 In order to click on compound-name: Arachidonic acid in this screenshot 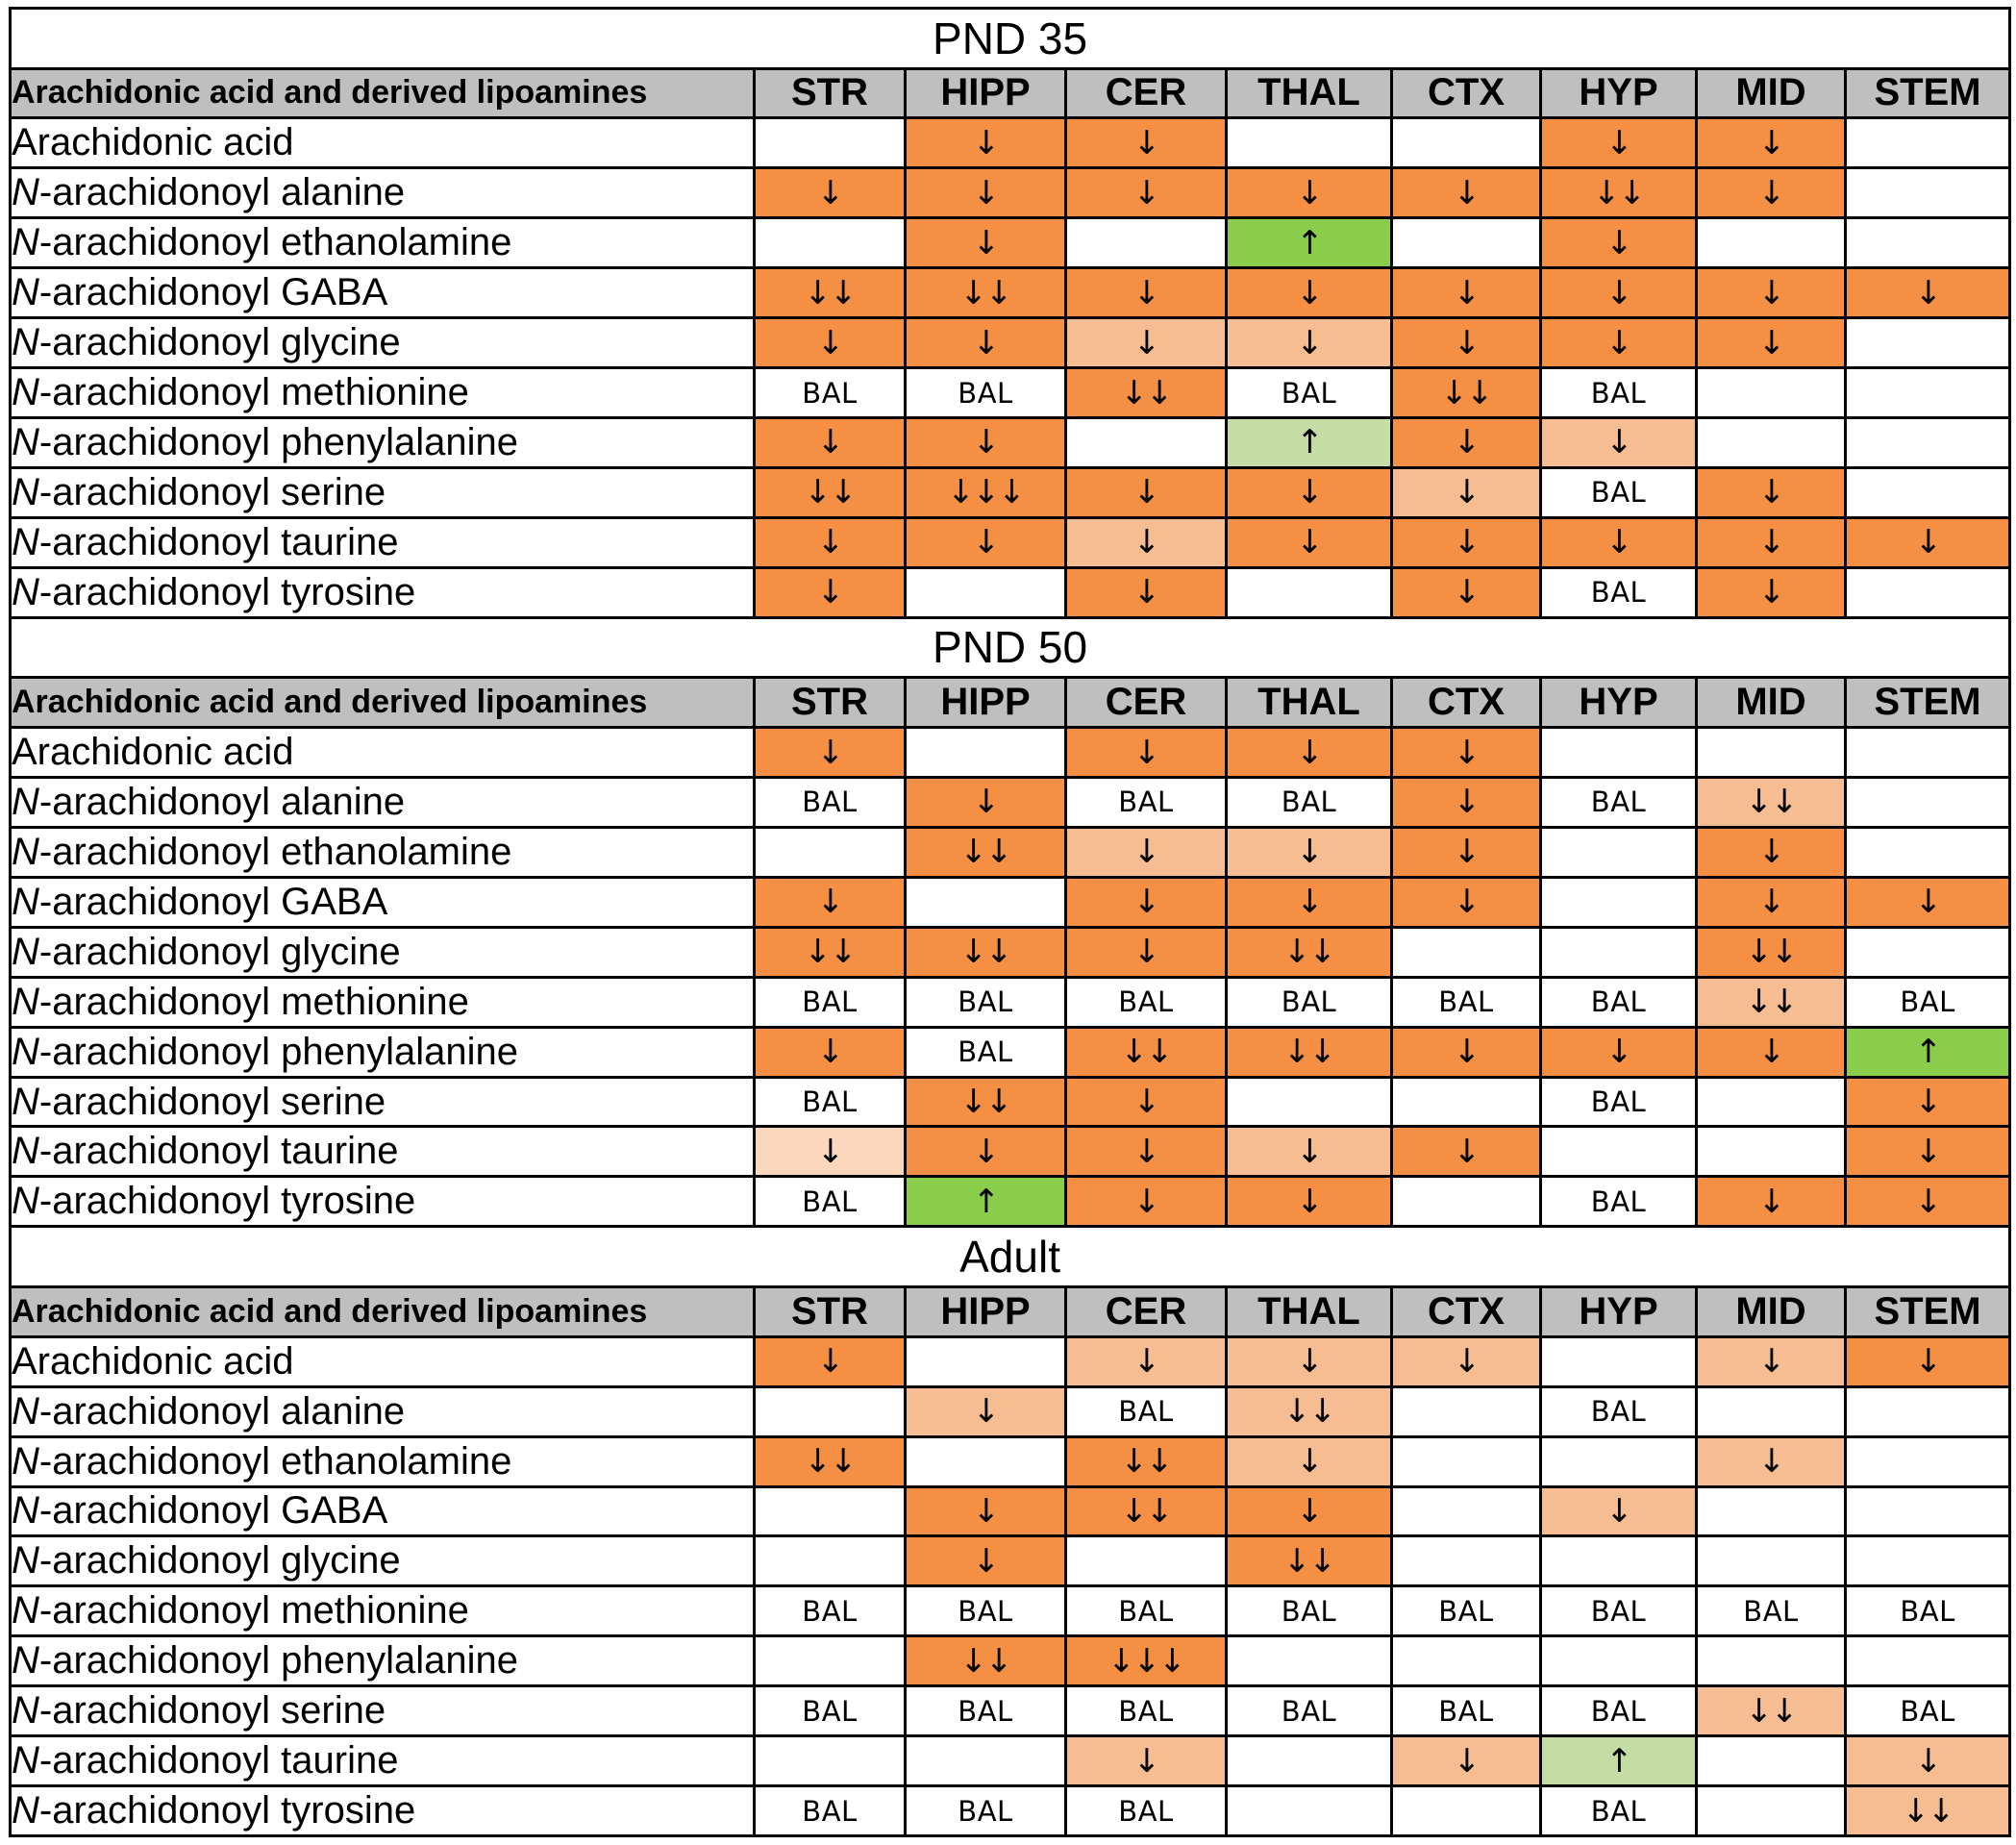, I will do `click(382, 753)`.